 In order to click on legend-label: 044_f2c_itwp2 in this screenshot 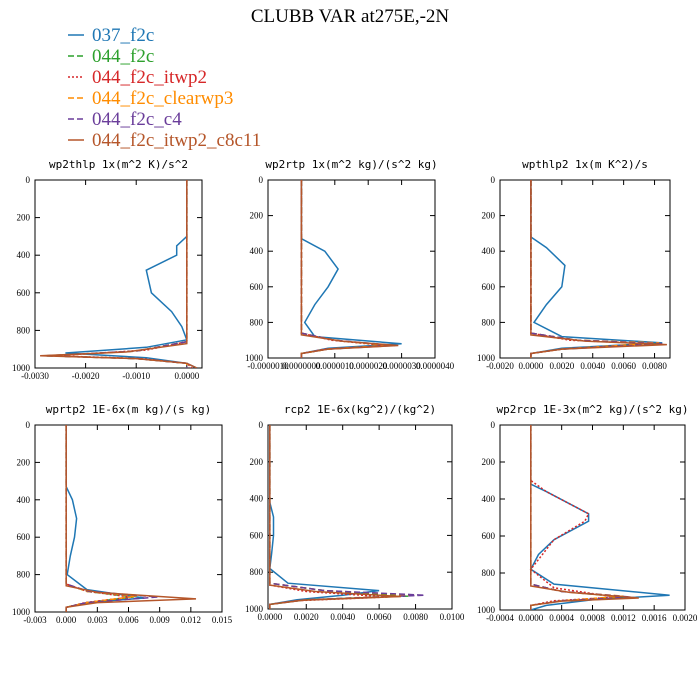, I will do `click(149, 77)`.